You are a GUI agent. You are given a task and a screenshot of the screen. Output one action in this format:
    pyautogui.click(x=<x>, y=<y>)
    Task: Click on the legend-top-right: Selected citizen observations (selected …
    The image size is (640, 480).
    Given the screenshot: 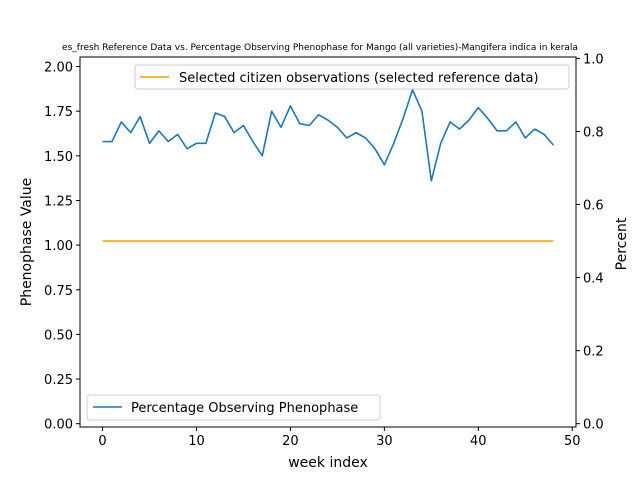 What is the action you would take?
    pyautogui.click(x=352, y=77)
    